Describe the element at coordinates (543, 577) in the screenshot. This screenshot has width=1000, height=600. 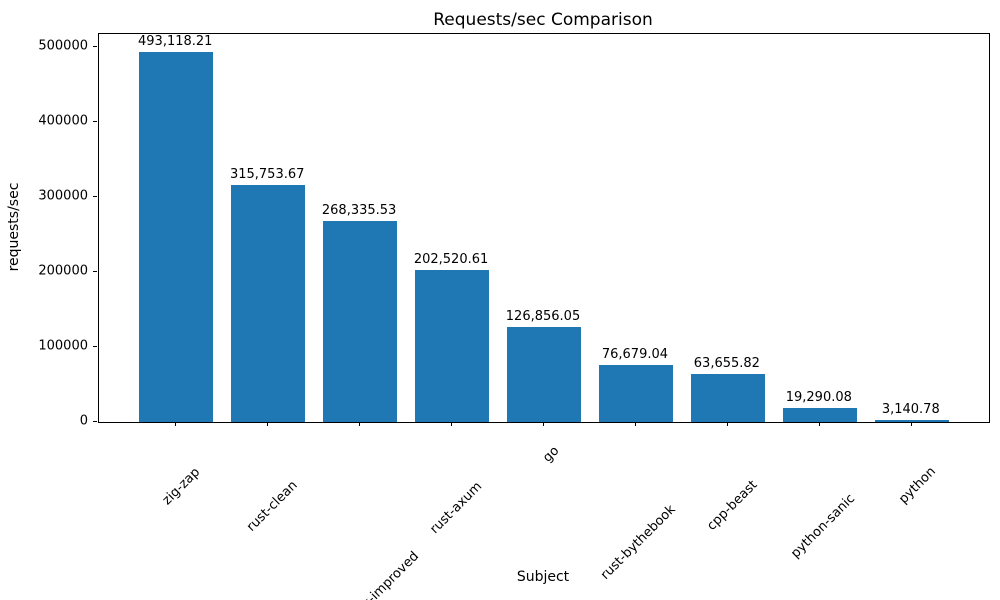
I see `x-axis-label: Subject` at that location.